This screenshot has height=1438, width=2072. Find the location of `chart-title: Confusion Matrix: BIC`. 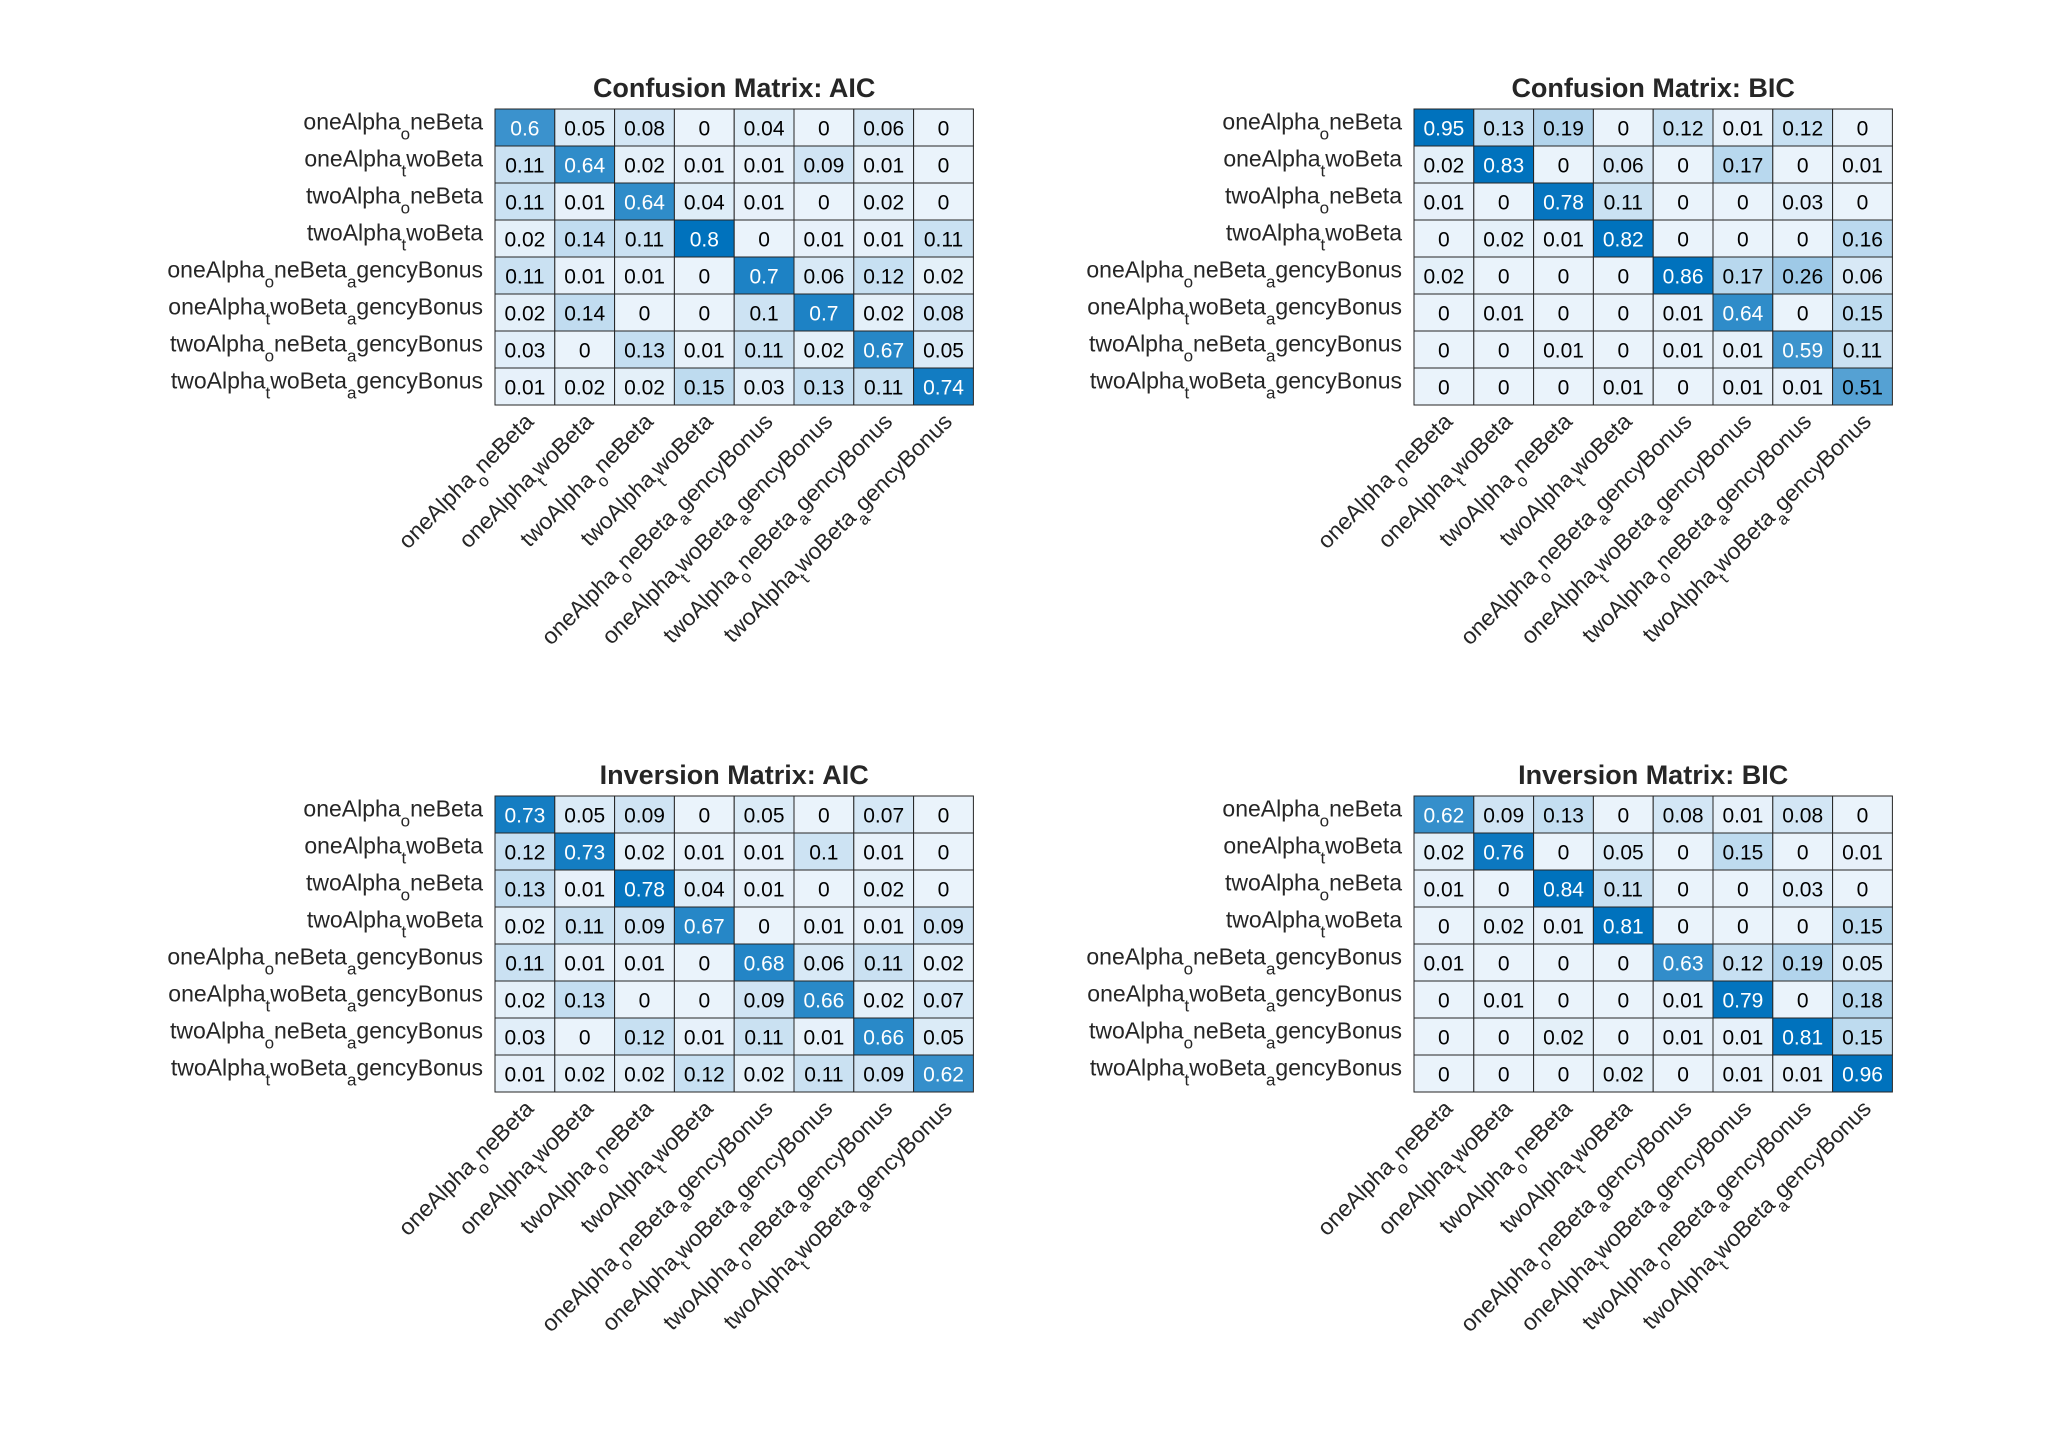

chart-title: Confusion Matrix: BIC is located at coordinates (1653, 88).